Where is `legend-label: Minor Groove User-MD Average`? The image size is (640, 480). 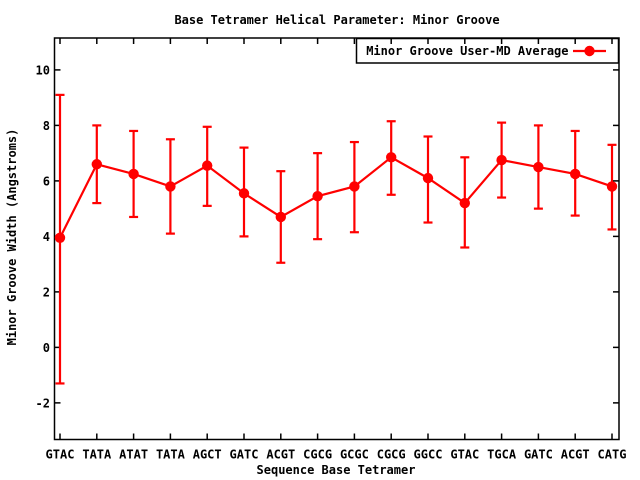
legend-label: Minor Groove User-MD Average is located at coordinates (467, 51).